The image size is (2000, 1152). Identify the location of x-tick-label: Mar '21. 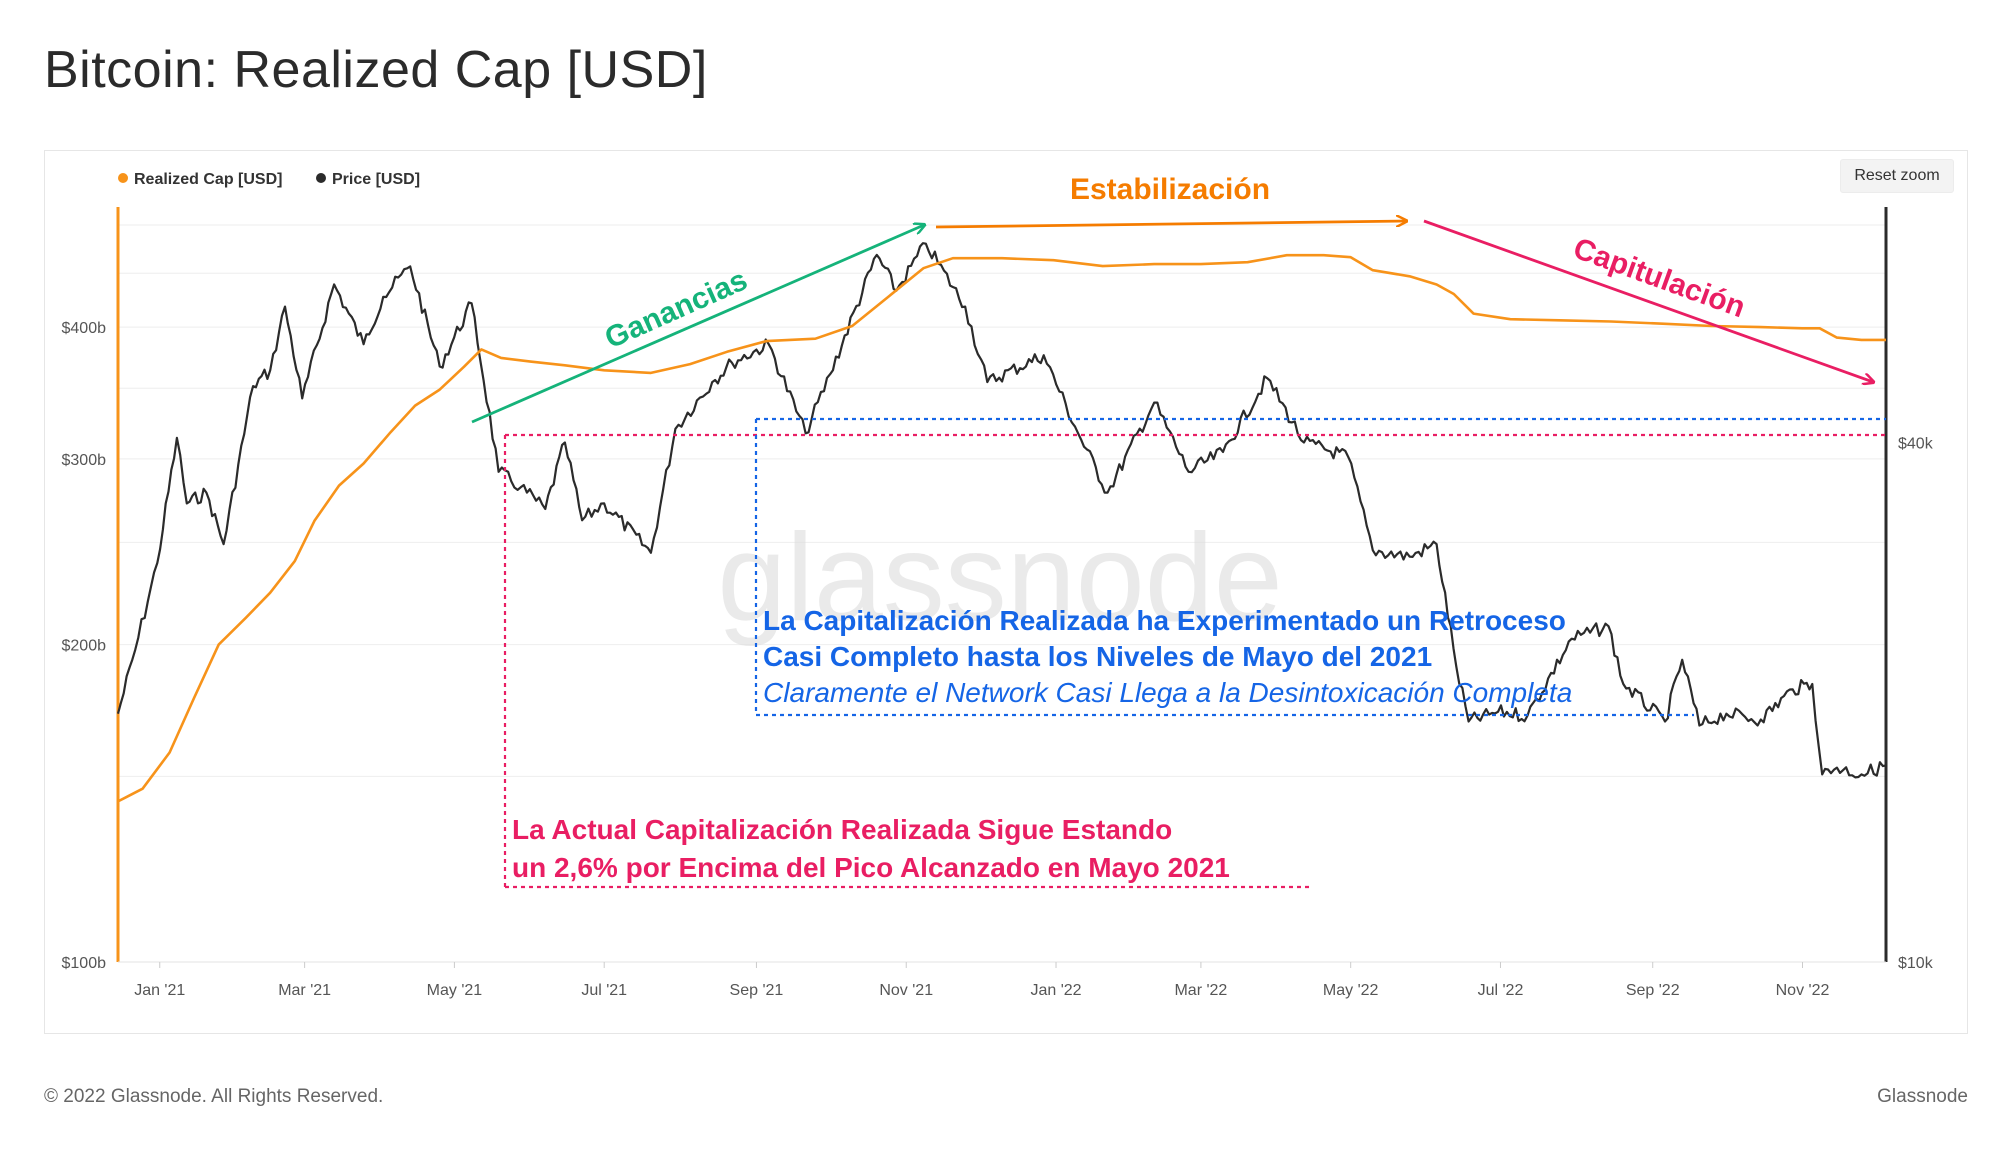
(304, 990).